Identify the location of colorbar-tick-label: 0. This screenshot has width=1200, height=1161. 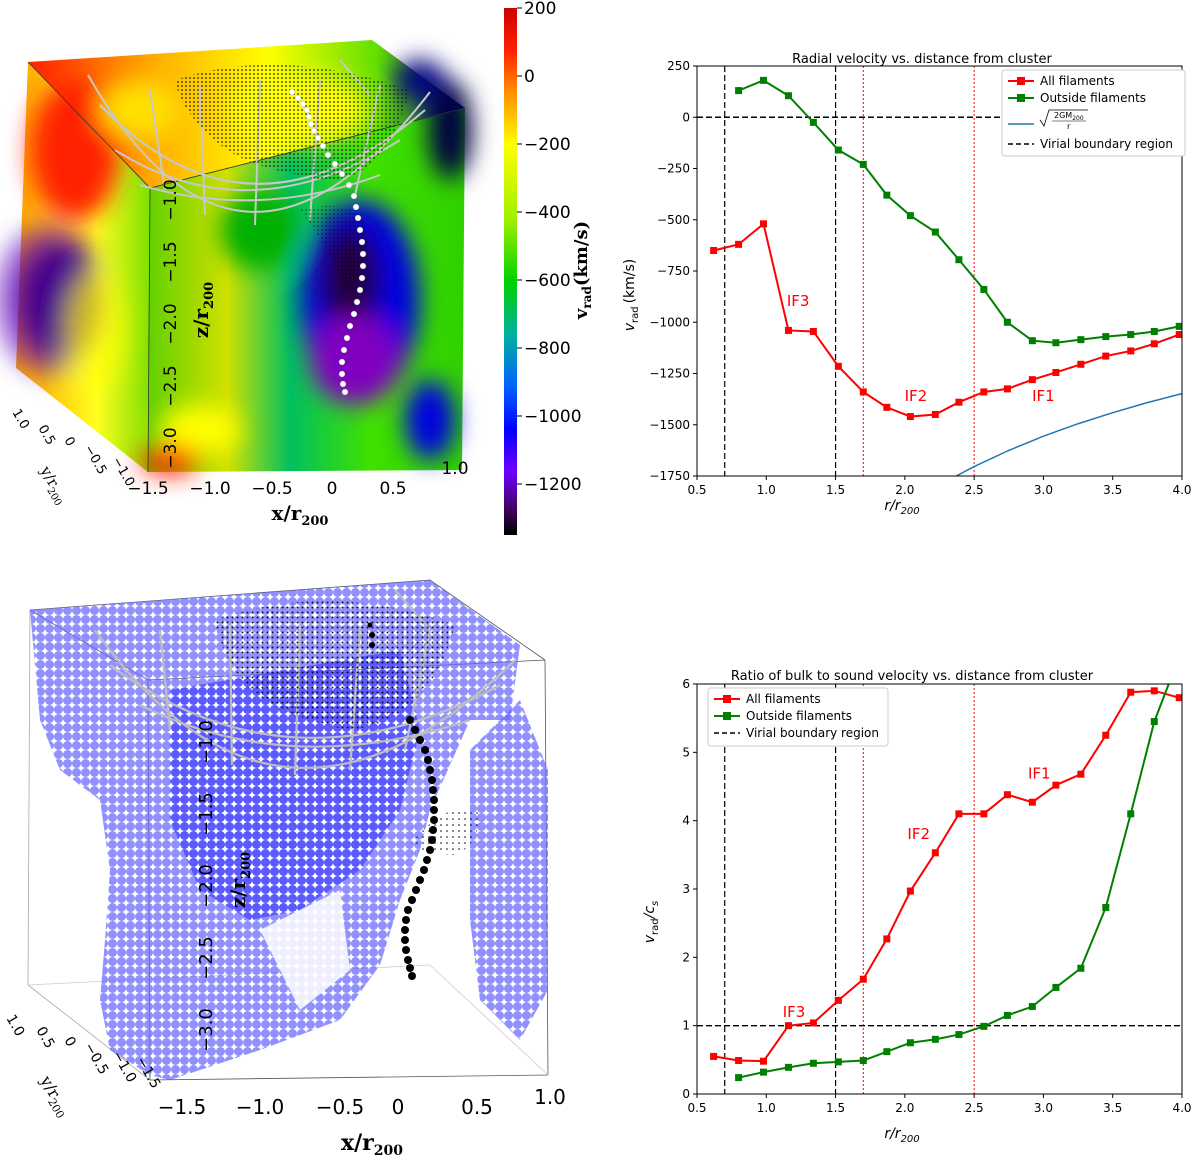
(529, 77).